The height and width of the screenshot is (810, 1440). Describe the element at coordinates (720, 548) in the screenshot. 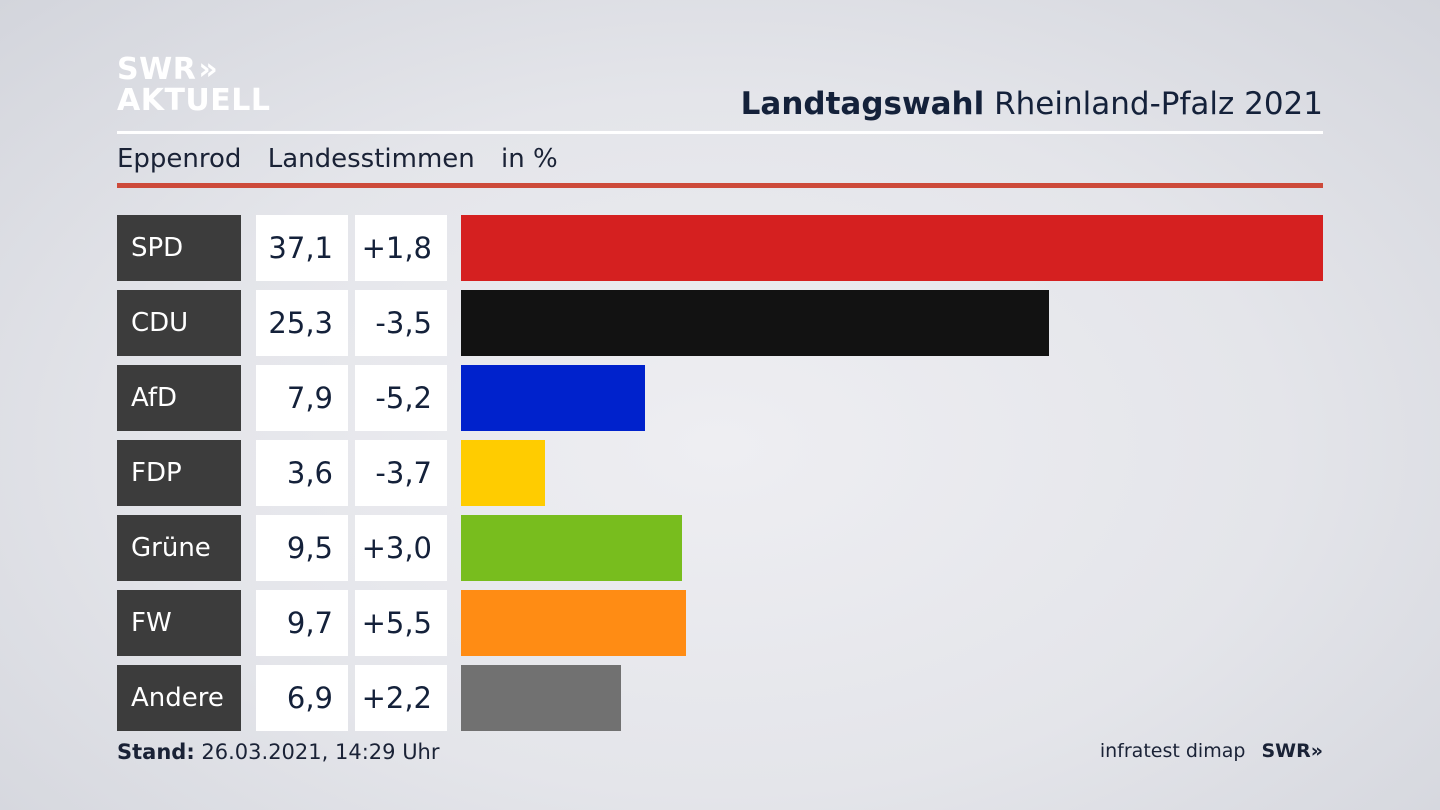

I see `bar-row: Grüne 9,5 +3,0` at that location.